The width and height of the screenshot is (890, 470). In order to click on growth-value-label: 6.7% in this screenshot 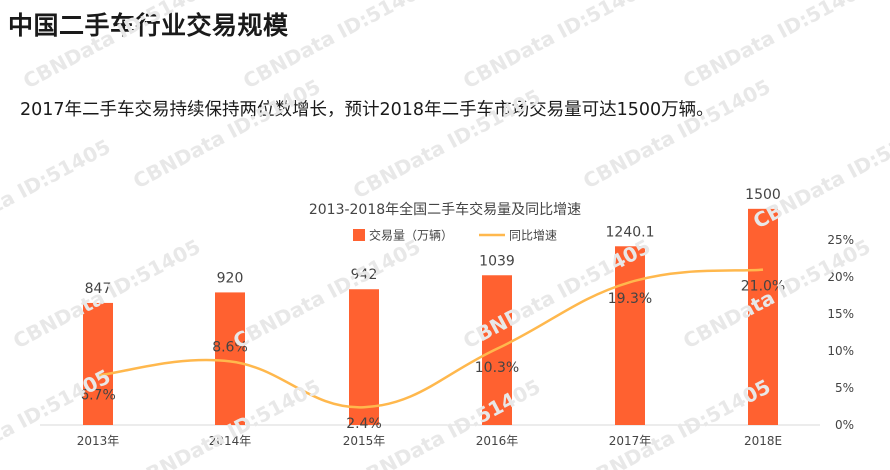, I will do `click(98, 395)`.